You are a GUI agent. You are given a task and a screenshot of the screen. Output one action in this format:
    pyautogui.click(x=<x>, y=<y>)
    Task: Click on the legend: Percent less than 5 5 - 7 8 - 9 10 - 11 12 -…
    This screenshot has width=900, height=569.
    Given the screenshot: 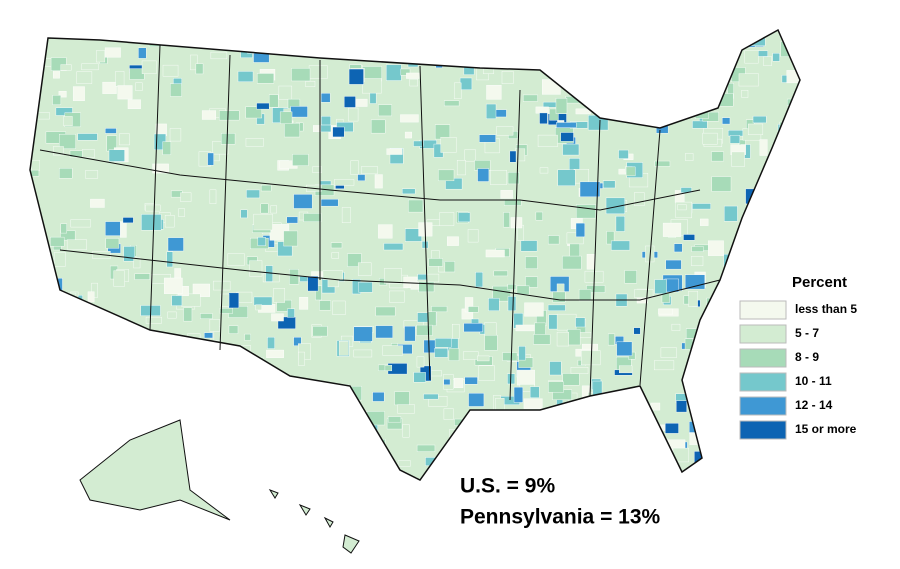 What is the action you would take?
    pyautogui.click(x=798, y=357)
    